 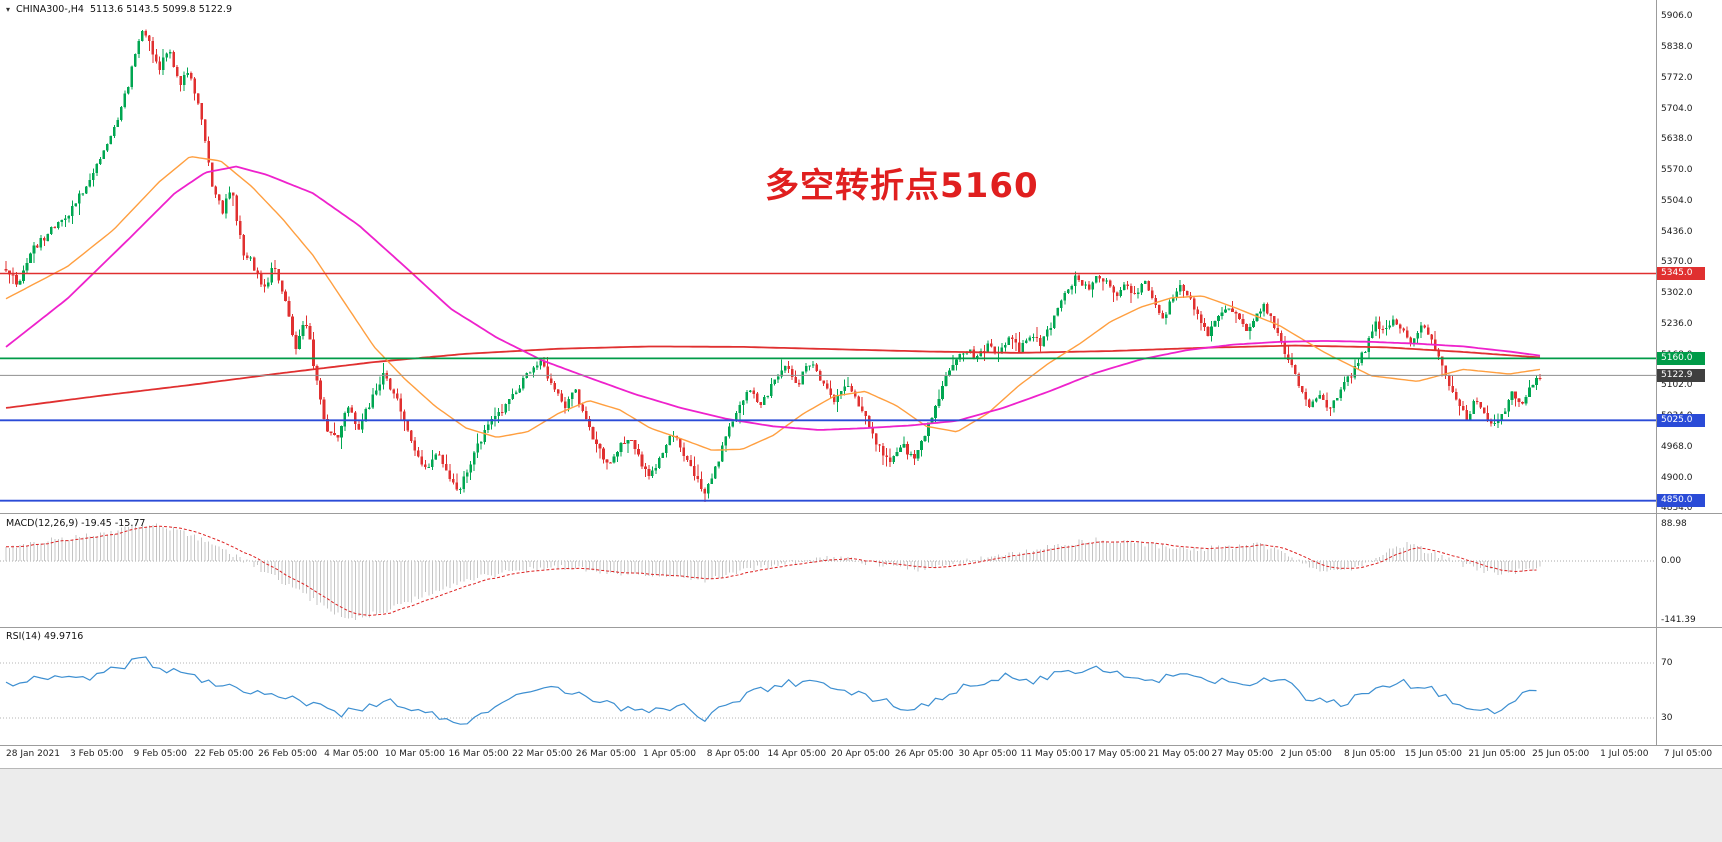 What do you see at coordinates (8, 9) in the screenshot?
I see `symbol-marker-icon: ▾` at bounding box center [8, 9].